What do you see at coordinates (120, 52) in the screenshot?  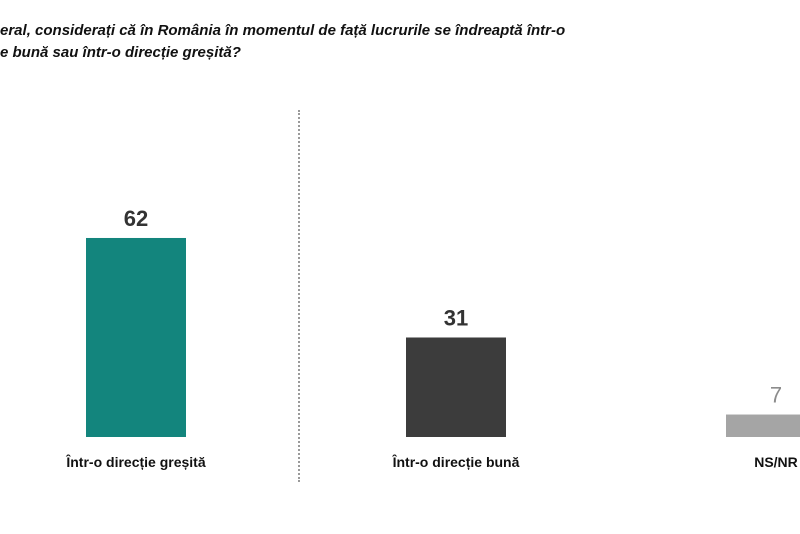 I see `title-line-2: e bună sau într-o direcție greșită?` at bounding box center [120, 52].